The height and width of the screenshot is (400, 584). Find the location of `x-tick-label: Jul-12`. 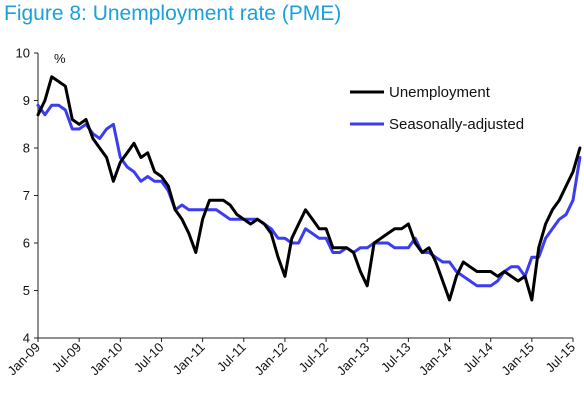

x-tick-label: Jul-12 is located at coordinates (314, 358).